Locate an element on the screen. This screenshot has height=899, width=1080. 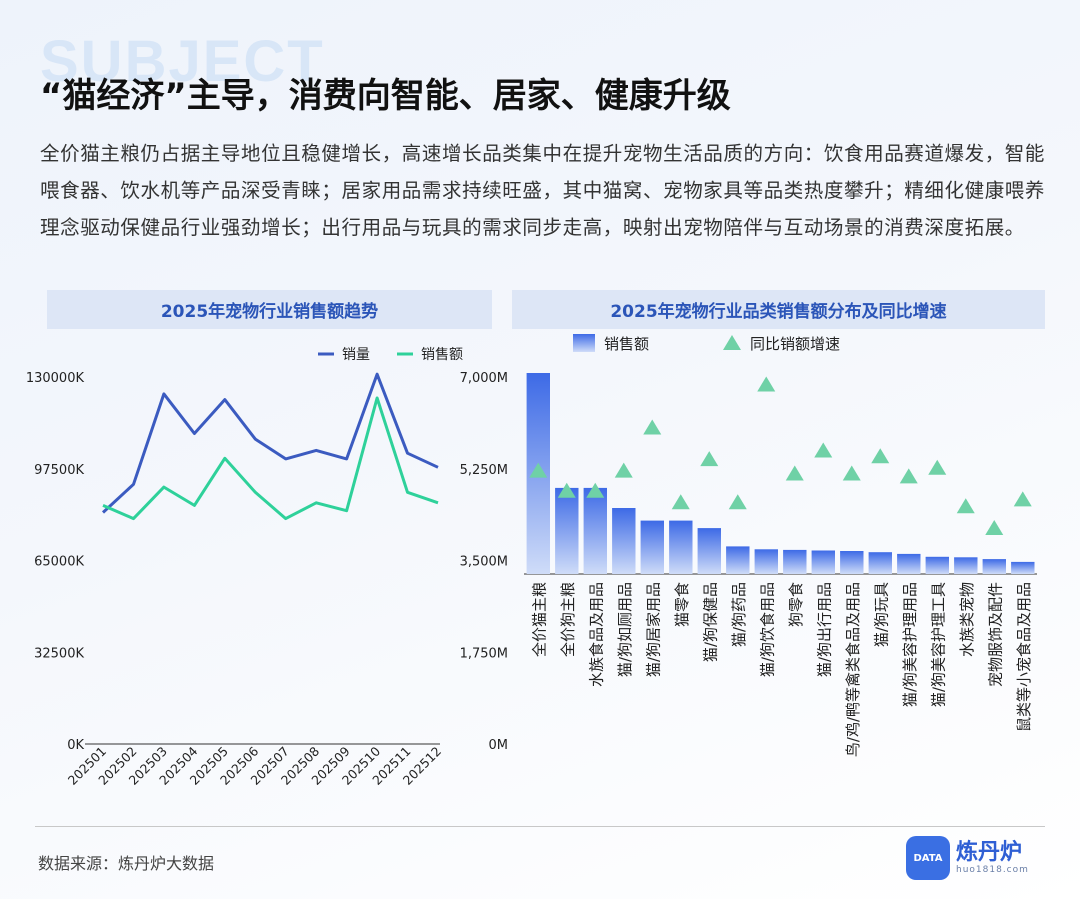
line-legend-label: 销售额 is located at coordinates (442, 355).